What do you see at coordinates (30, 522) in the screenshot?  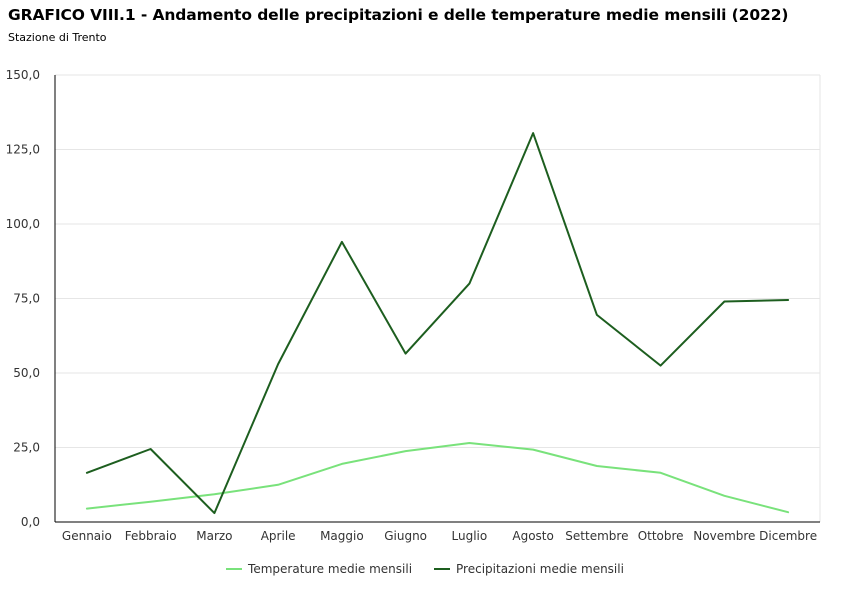 I see `y-tick-label: 0,0` at bounding box center [30, 522].